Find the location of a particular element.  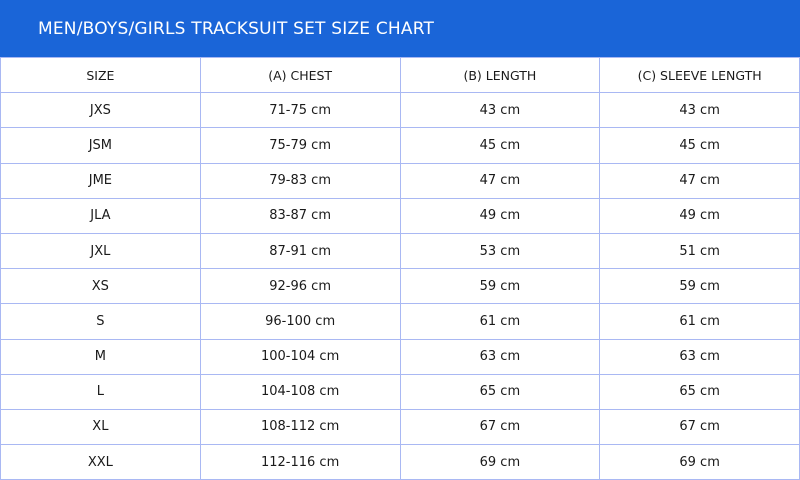

table-cell: S is located at coordinates (100, 321).